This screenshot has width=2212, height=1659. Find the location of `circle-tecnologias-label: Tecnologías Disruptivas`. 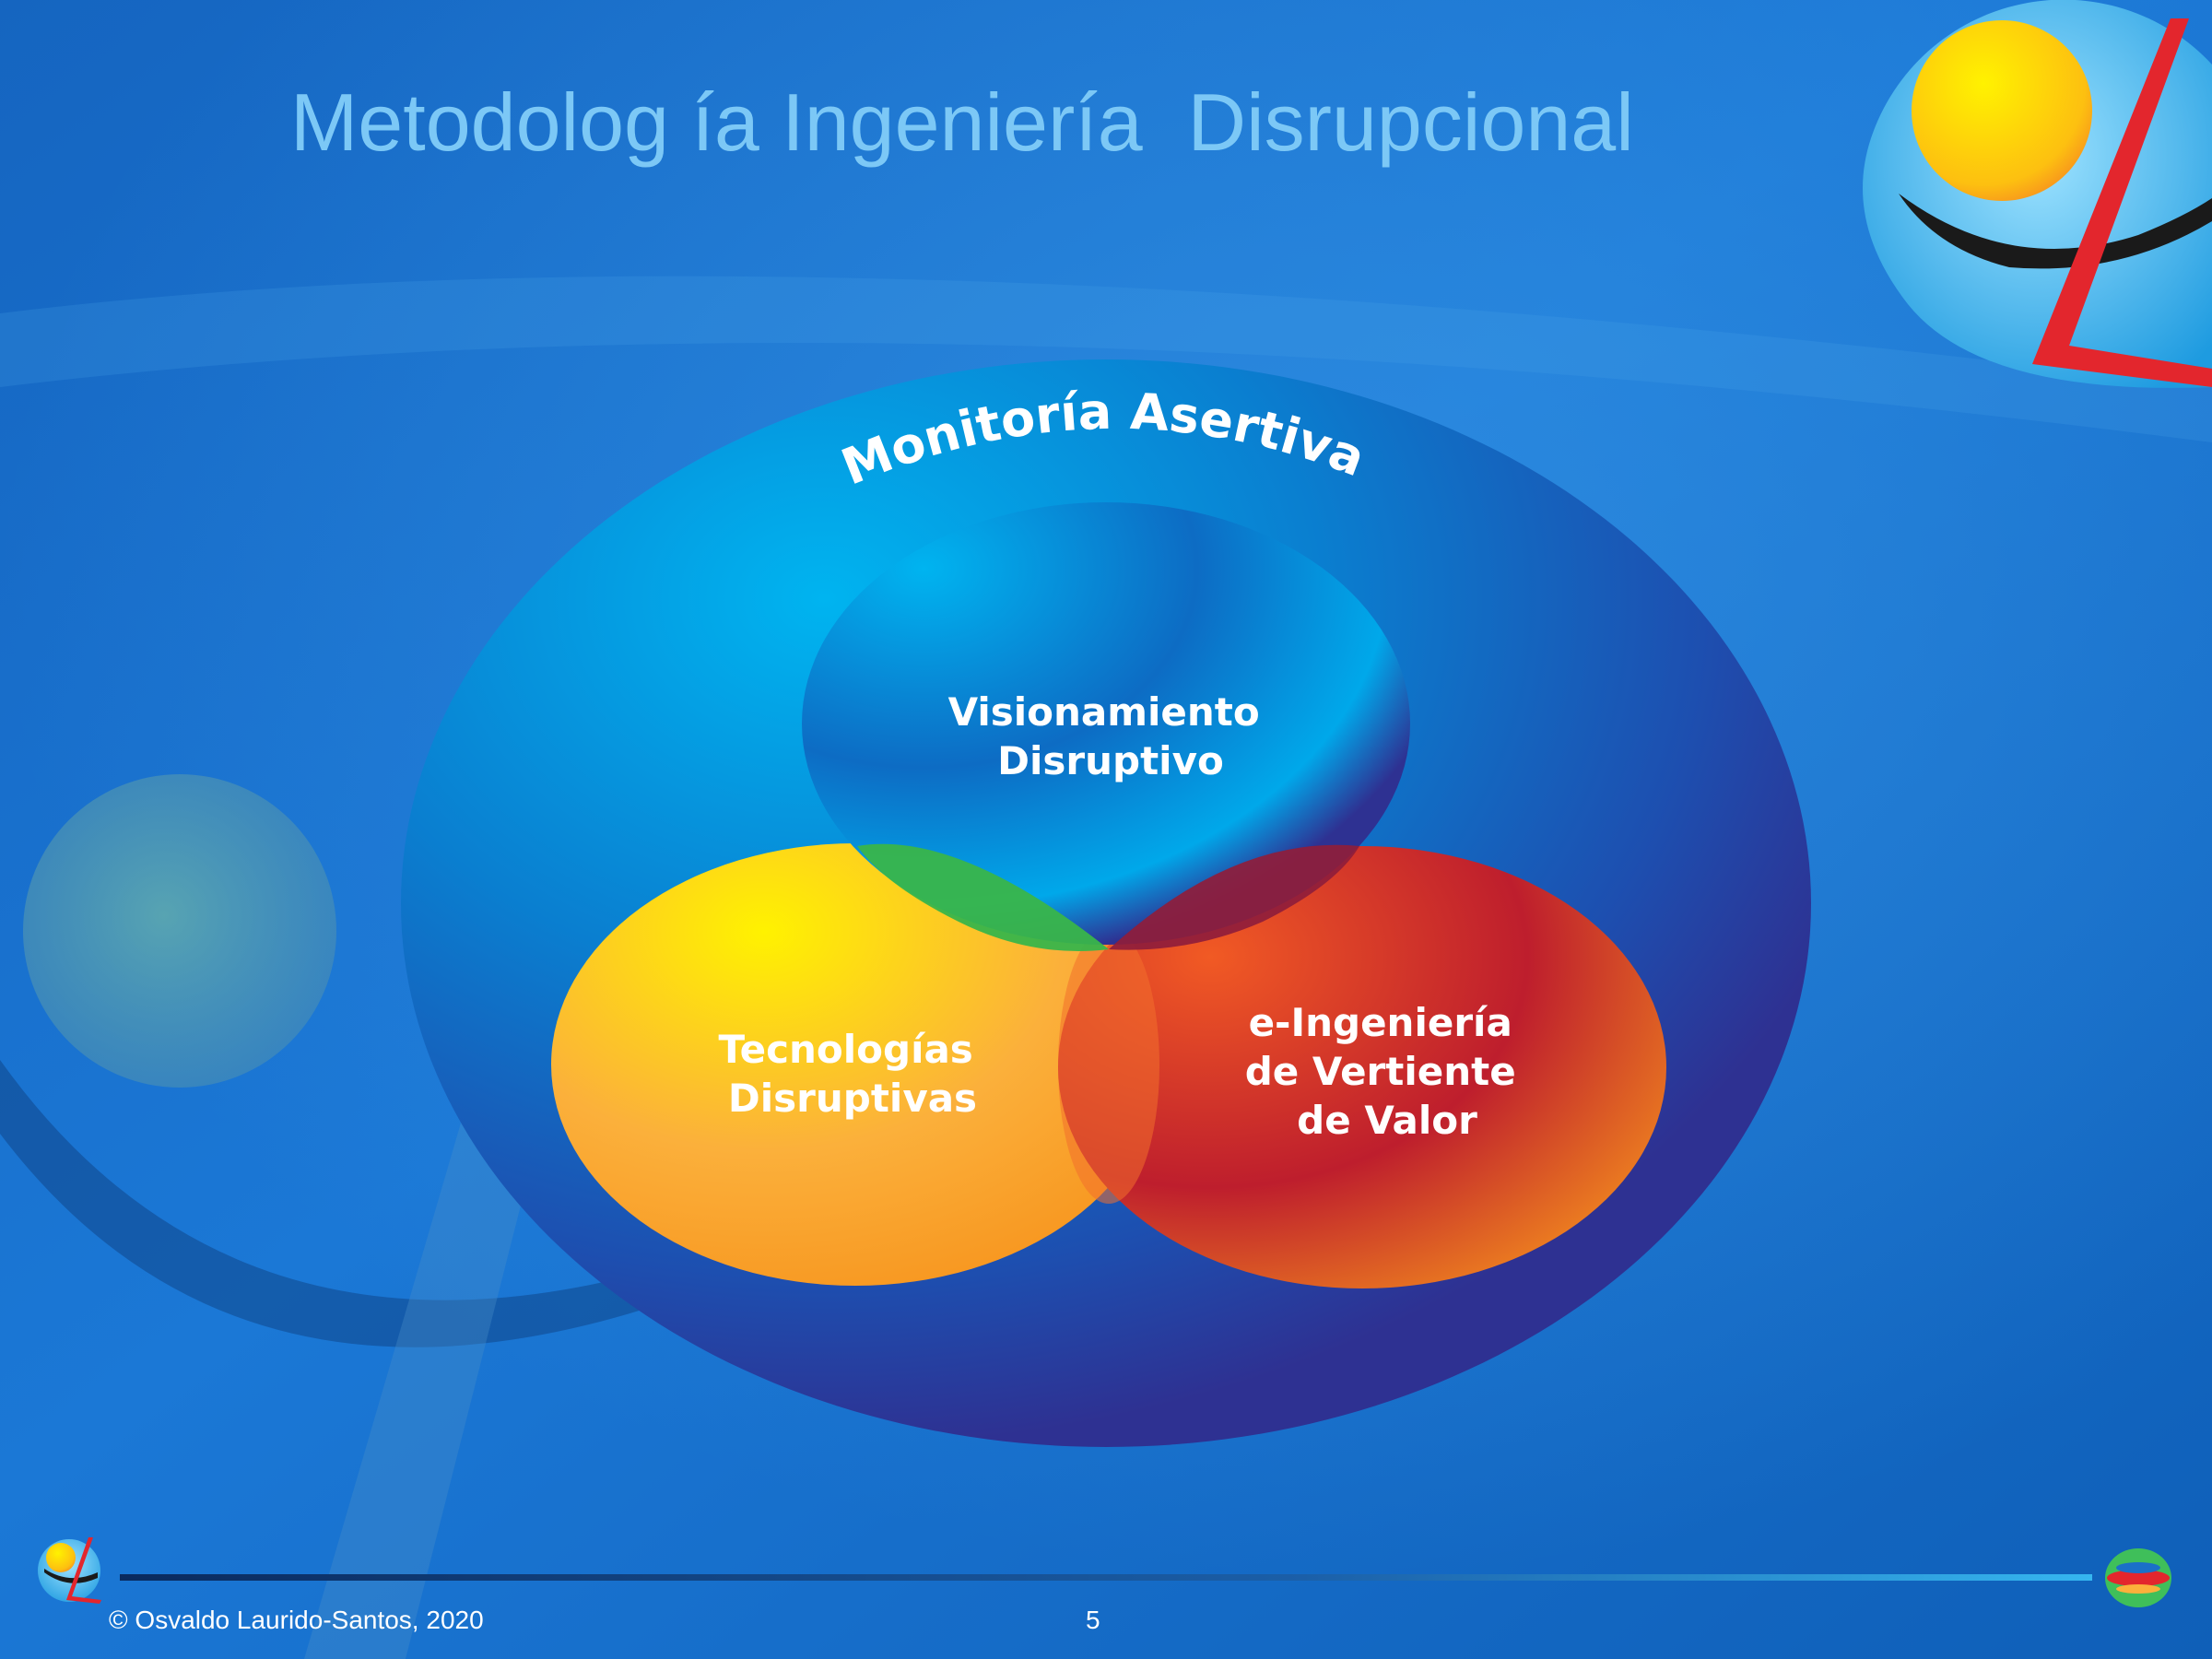

circle-tecnologias-label: Tecnologías Disruptivas is located at coordinates (853, 1074).